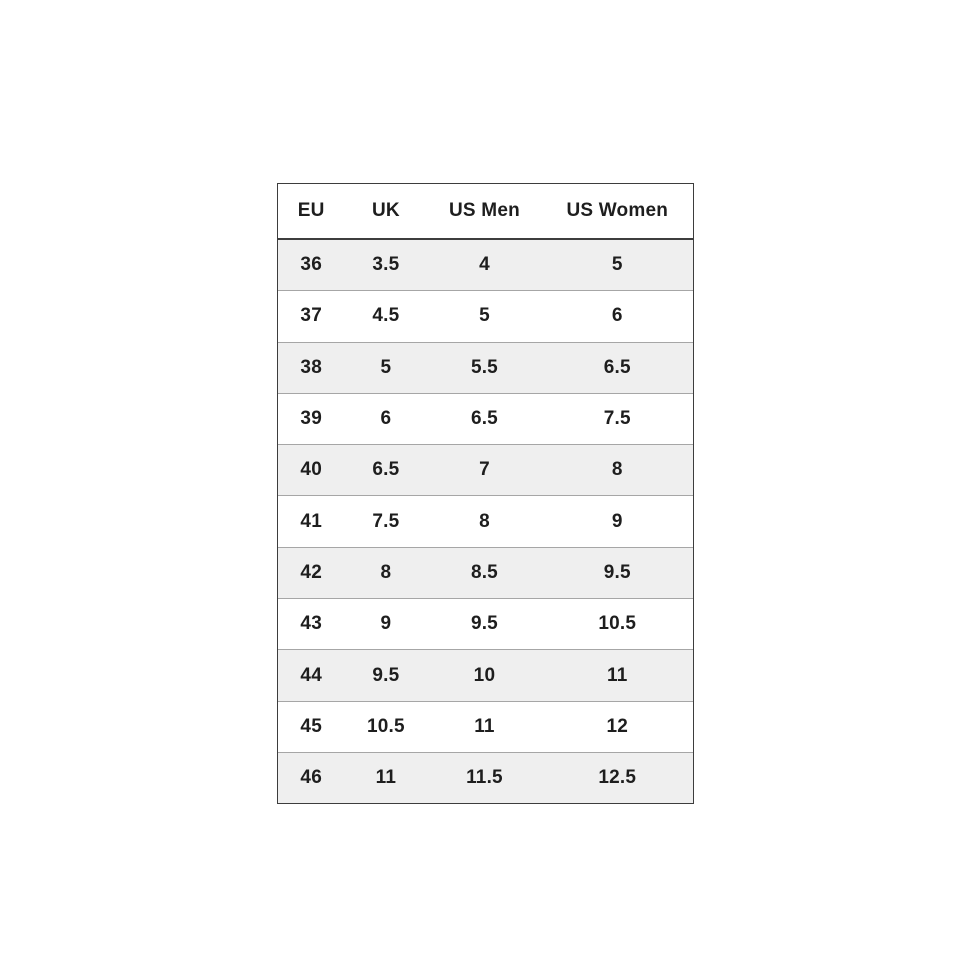  I want to click on cell-us-women: 6, so click(617, 316).